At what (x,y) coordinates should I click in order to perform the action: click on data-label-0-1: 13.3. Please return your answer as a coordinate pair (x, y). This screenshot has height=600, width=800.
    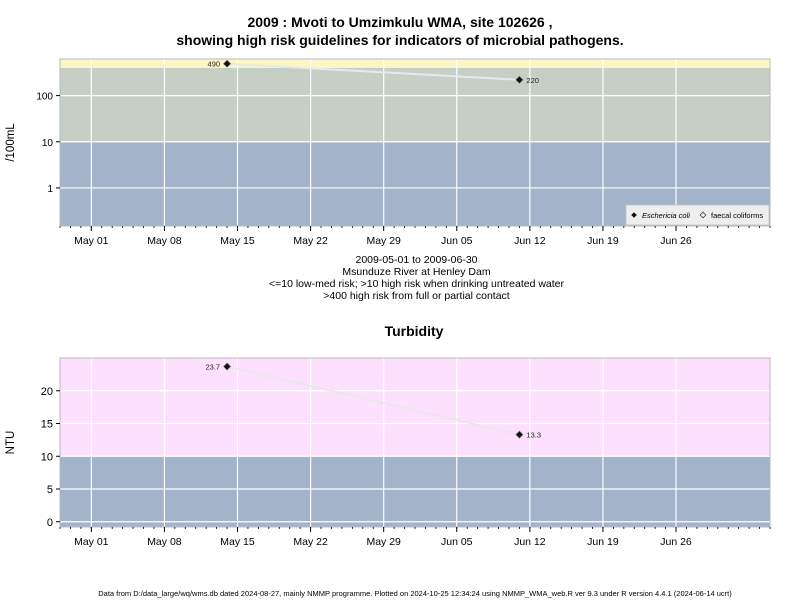
    Looking at the image, I should click on (533, 435).